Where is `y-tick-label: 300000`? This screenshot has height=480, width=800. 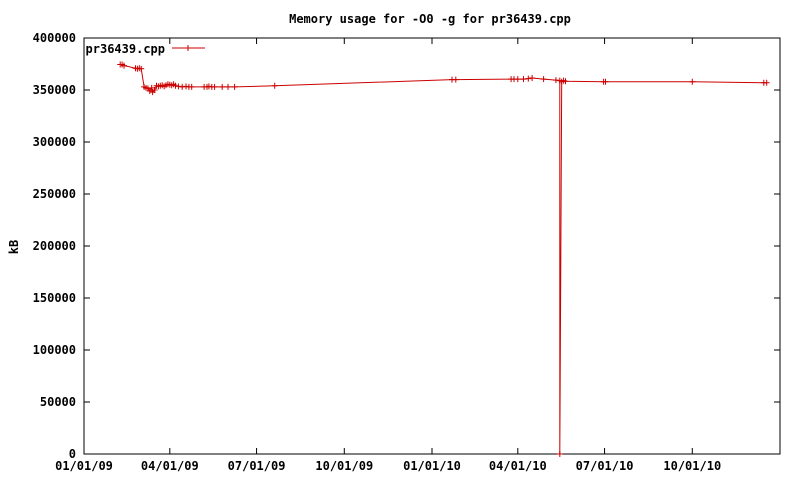 y-tick-label: 300000 is located at coordinates (54, 142).